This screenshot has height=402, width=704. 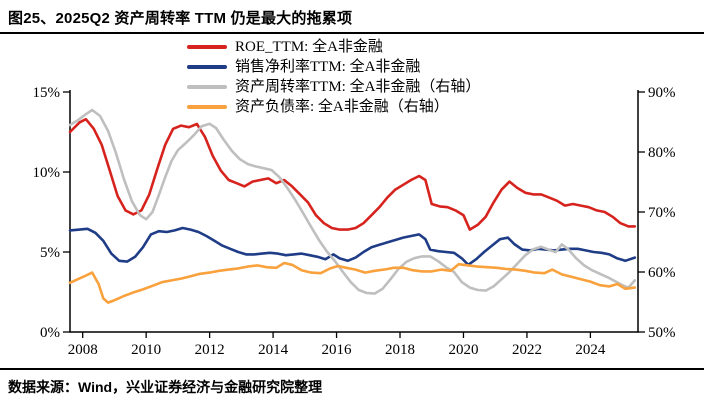 I want to click on line-debt_ratio, so click(x=352, y=282).